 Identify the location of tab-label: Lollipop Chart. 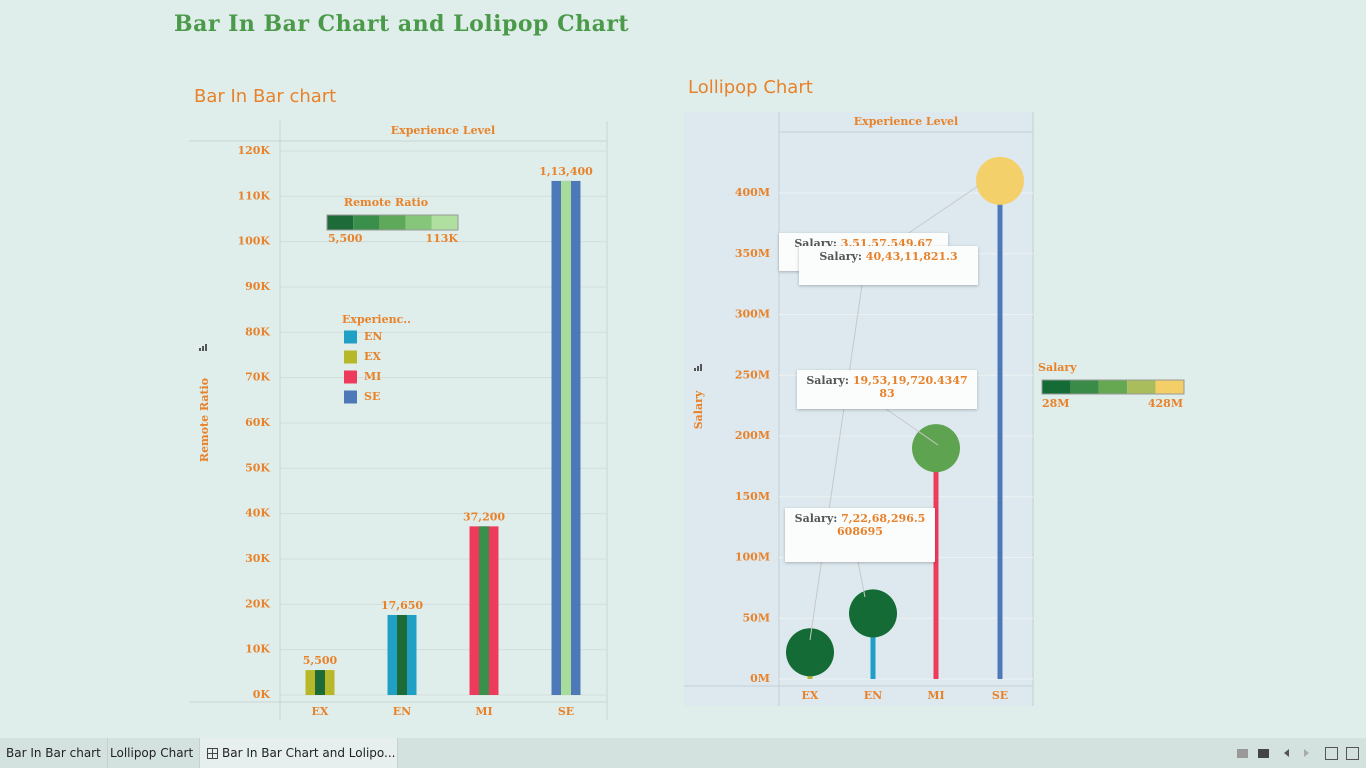
(152, 753).